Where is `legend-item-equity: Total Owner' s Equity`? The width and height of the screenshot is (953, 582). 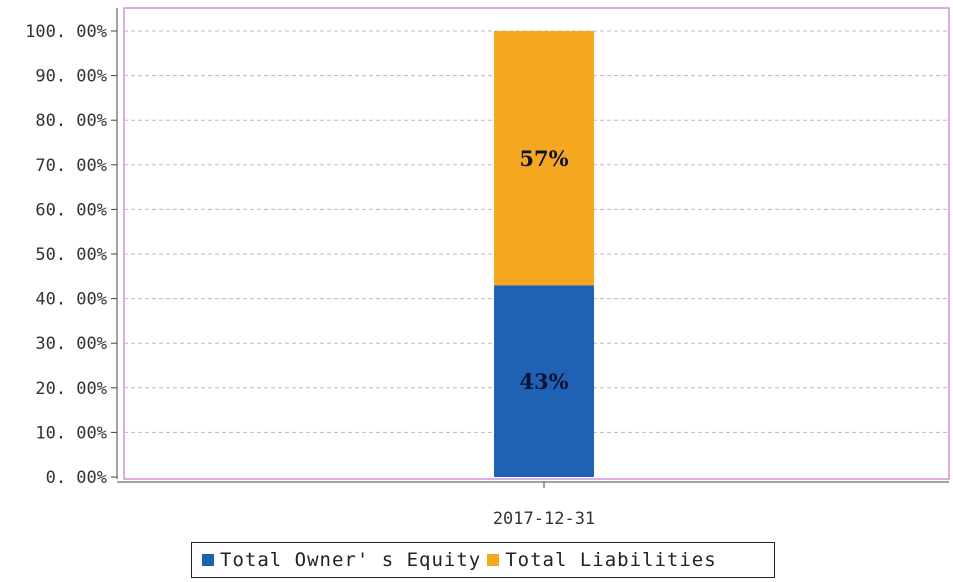 legend-item-equity: Total Owner' s Equity is located at coordinates (341, 560).